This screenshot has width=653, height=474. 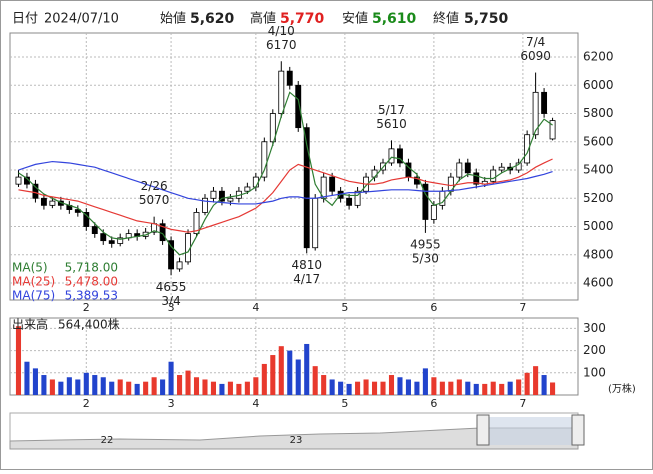 What do you see at coordinates (391, 124) in the screenshot?
I see `annotation: 5610` at bounding box center [391, 124].